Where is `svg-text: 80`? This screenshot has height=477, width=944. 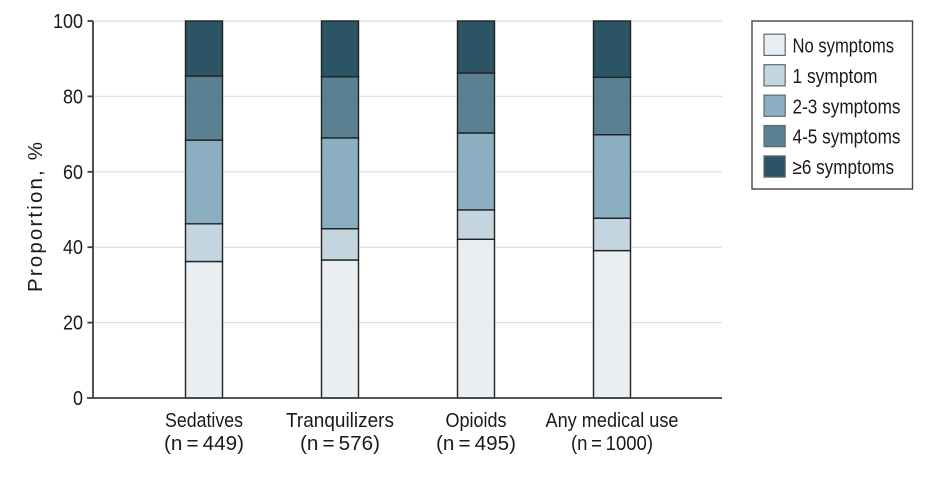
svg-text: 80 is located at coordinates (73, 97).